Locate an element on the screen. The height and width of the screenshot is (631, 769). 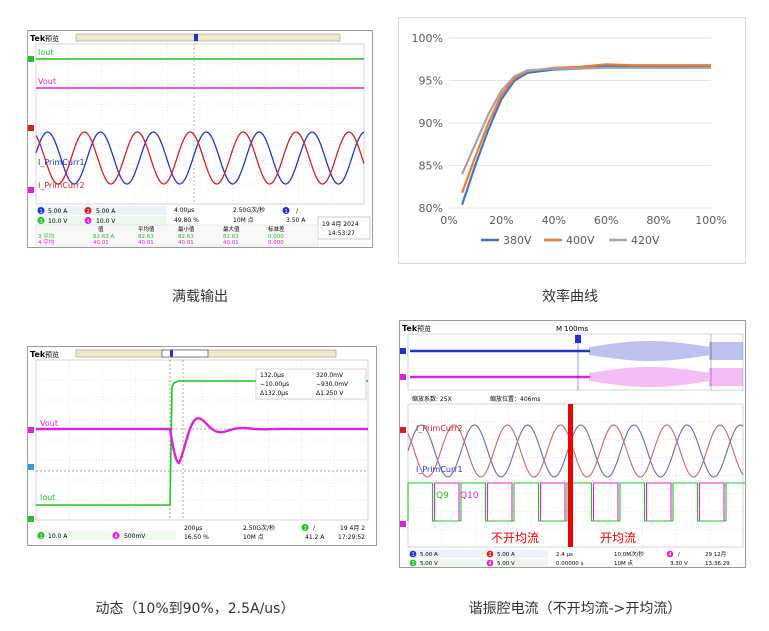
ch4-zoom-marker is located at coordinates (403, 524).